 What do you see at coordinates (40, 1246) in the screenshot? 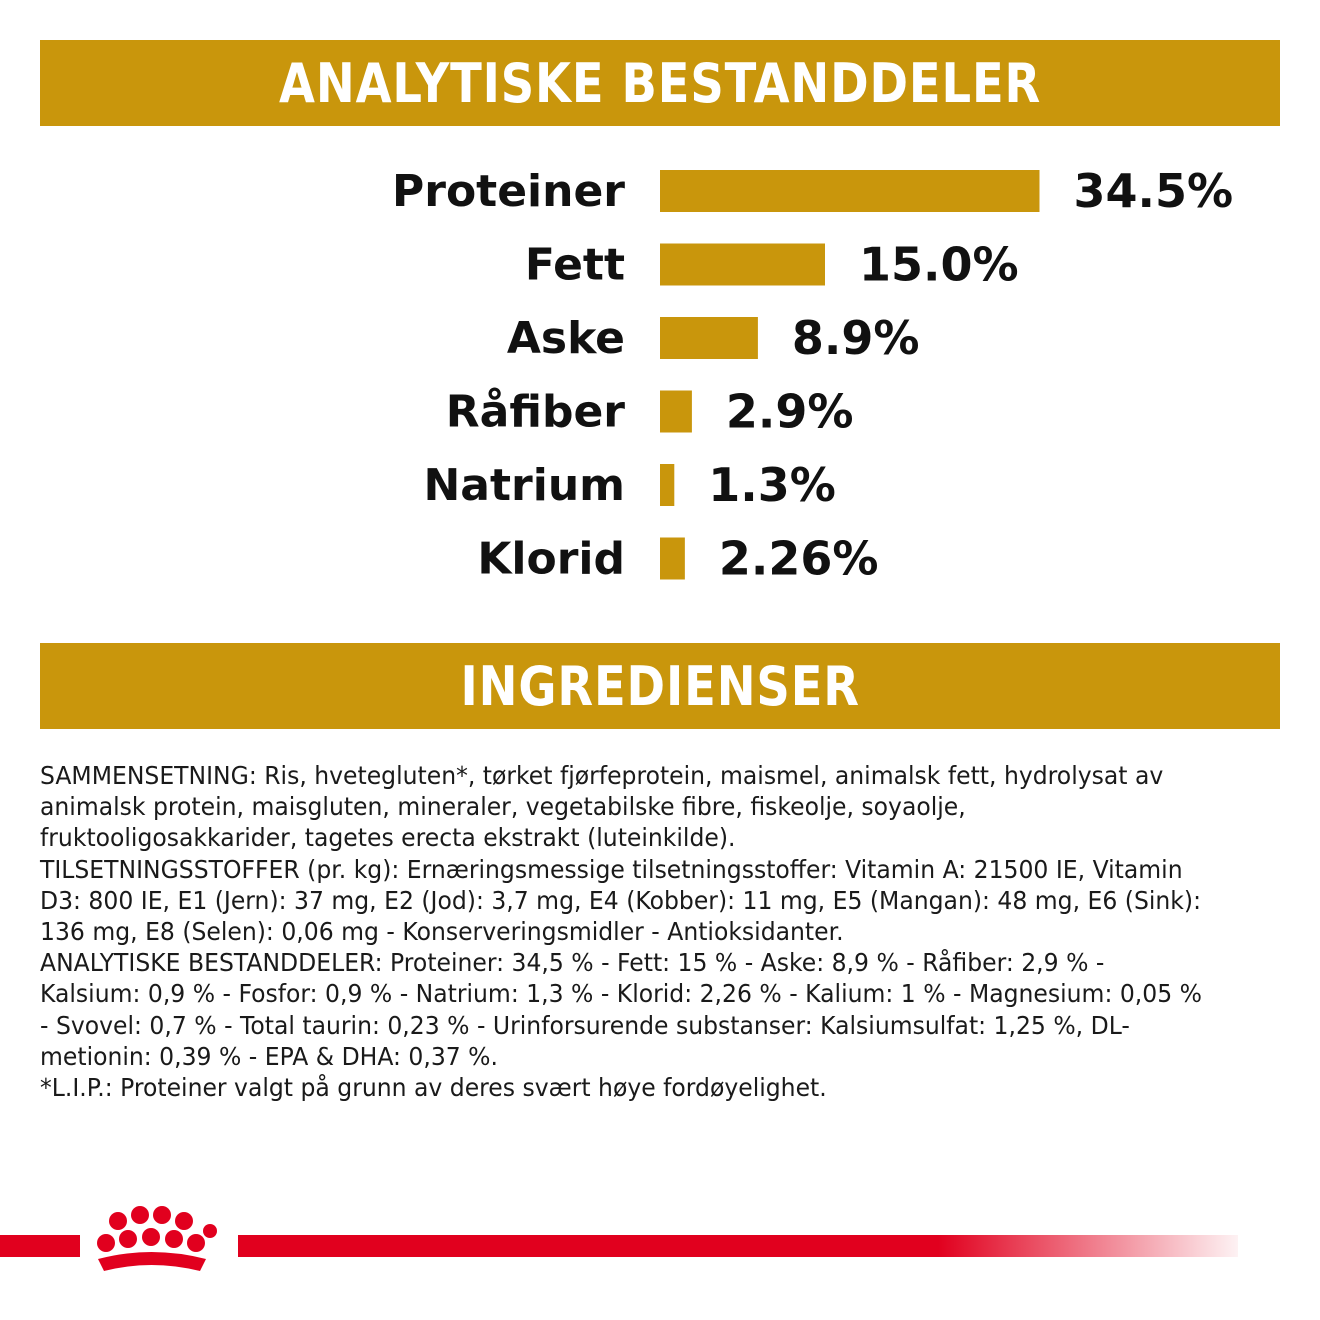
I see `footer-red-line-left` at bounding box center [40, 1246].